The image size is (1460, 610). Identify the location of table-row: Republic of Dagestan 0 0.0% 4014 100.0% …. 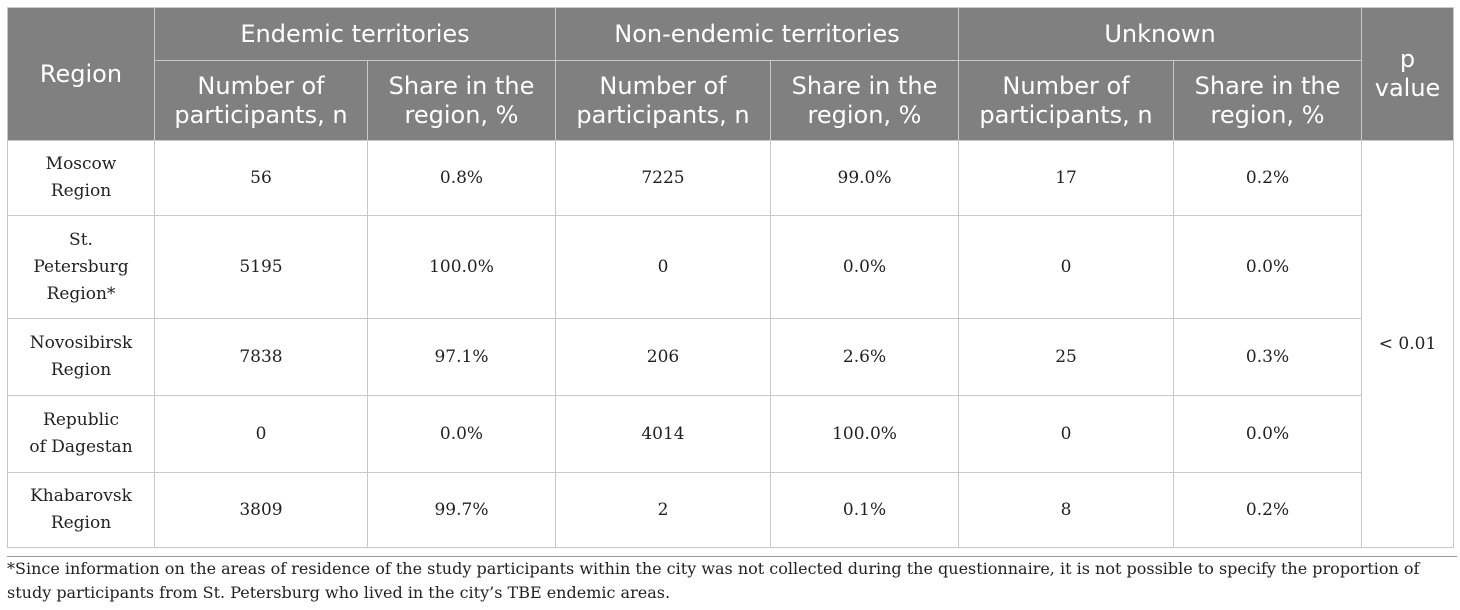
(730, 434).